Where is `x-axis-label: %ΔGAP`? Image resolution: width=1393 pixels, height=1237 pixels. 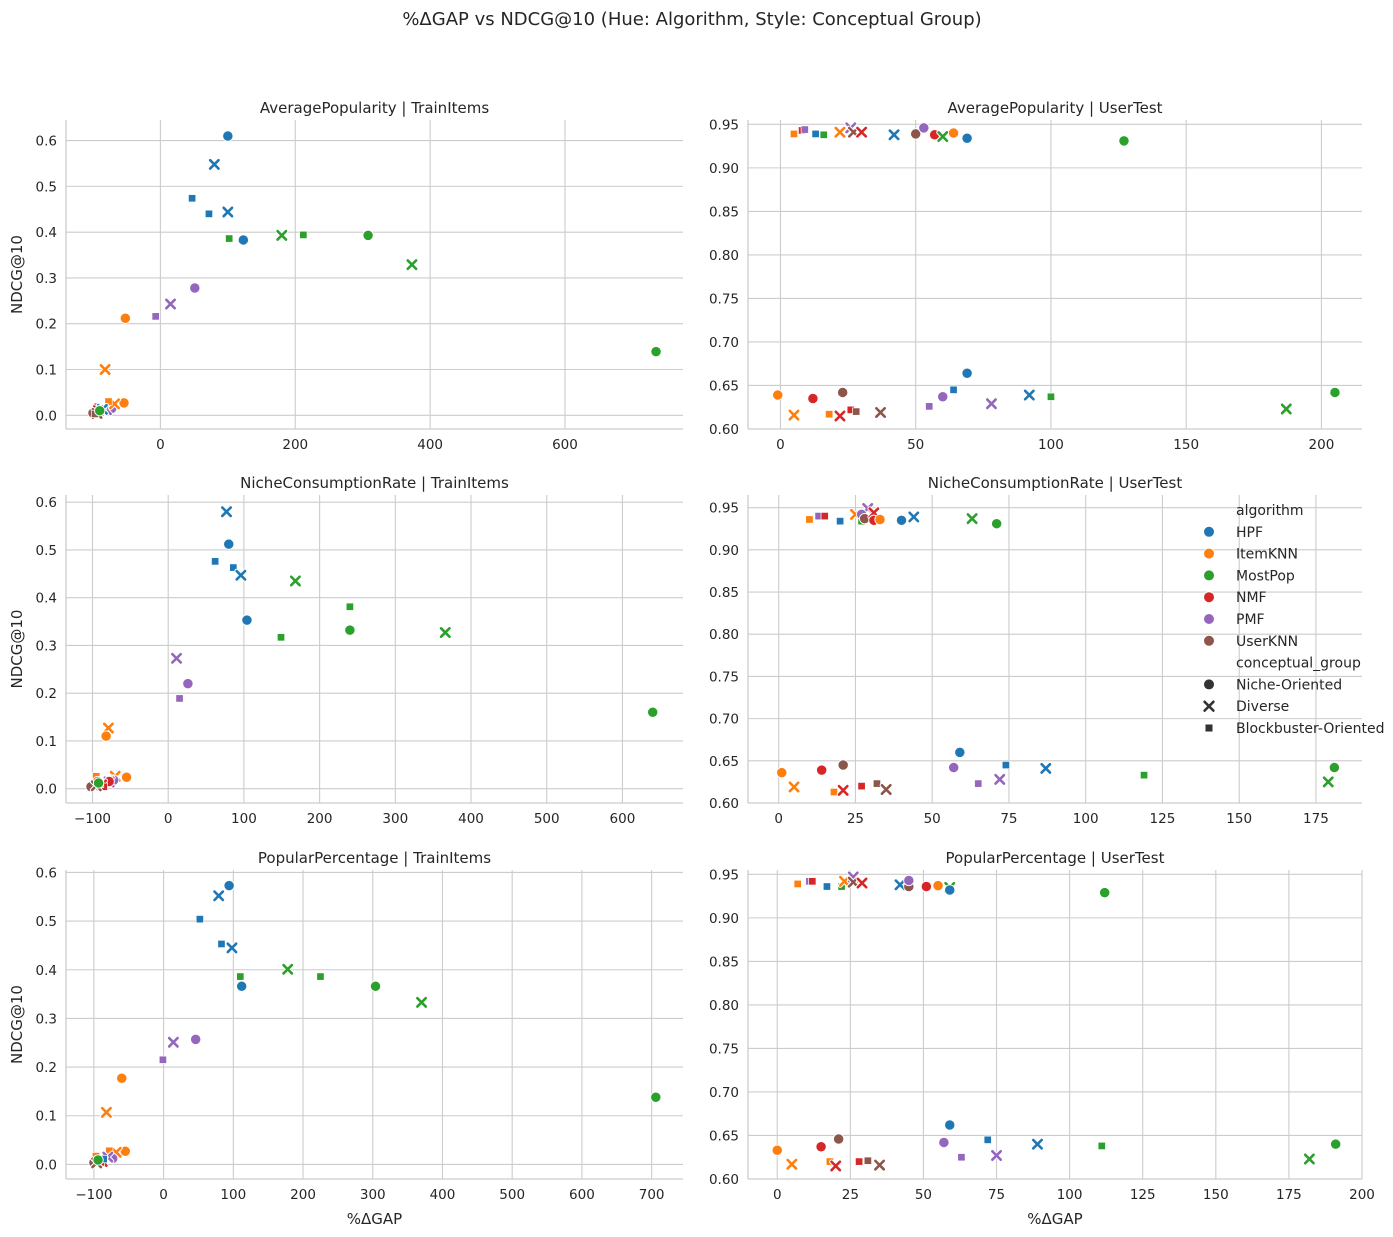
x-axis-label: %ΔGAP is located at coordinates (374, 1219).